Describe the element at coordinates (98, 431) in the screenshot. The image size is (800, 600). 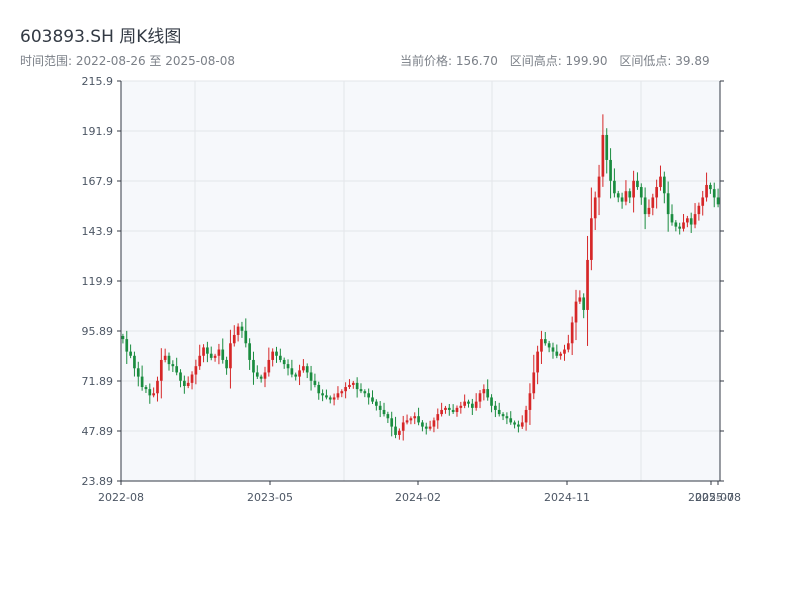
I see `y-tick-label: 47.89` at that location.